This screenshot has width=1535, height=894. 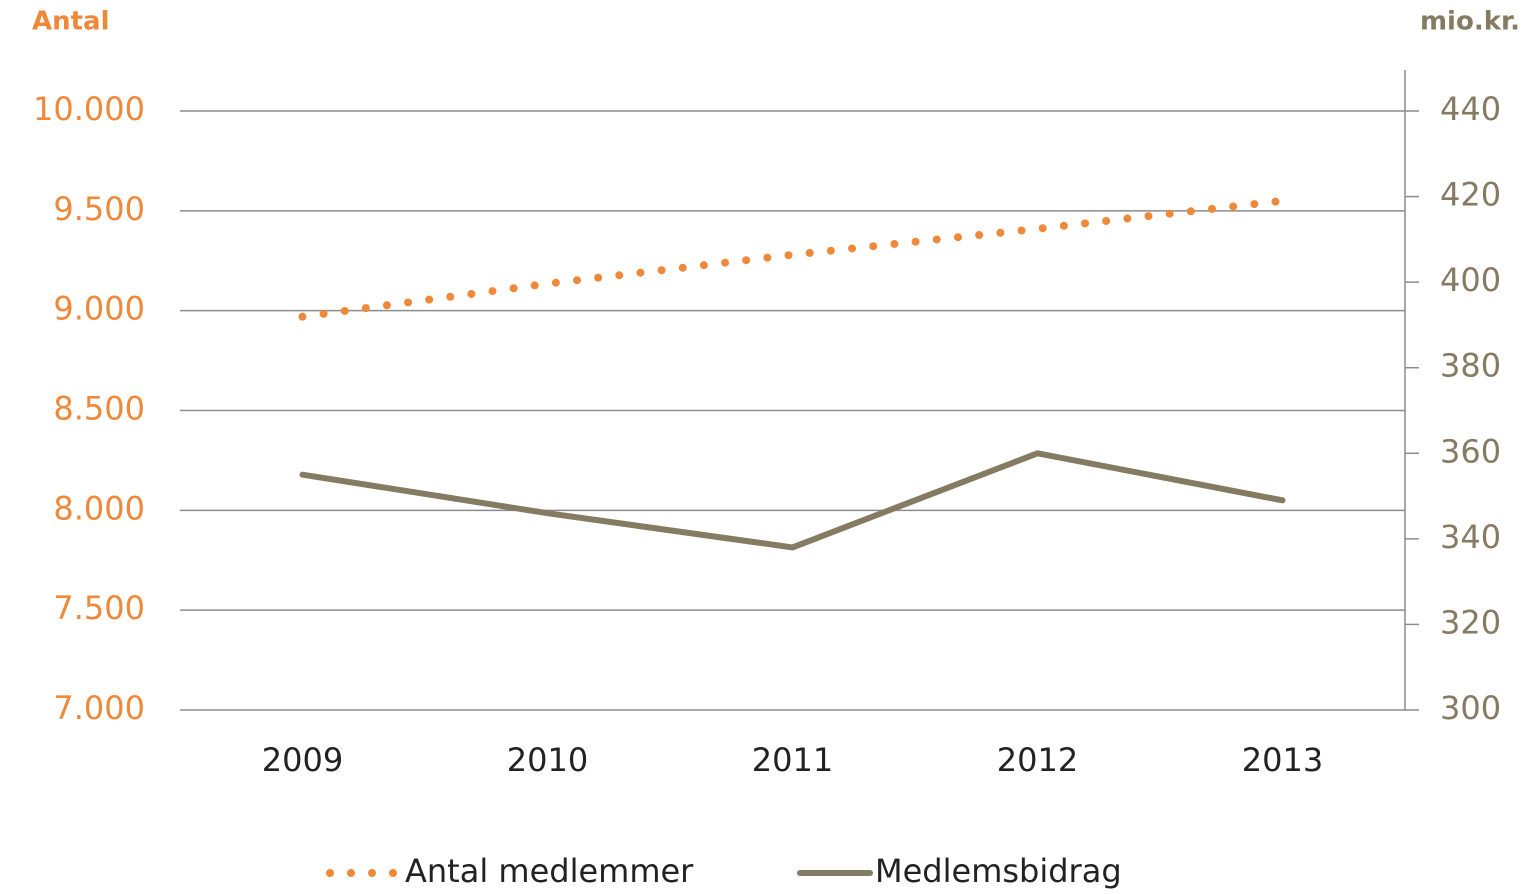 I want to click on x-tick-label: 2012, so click(x=1037, y=760).